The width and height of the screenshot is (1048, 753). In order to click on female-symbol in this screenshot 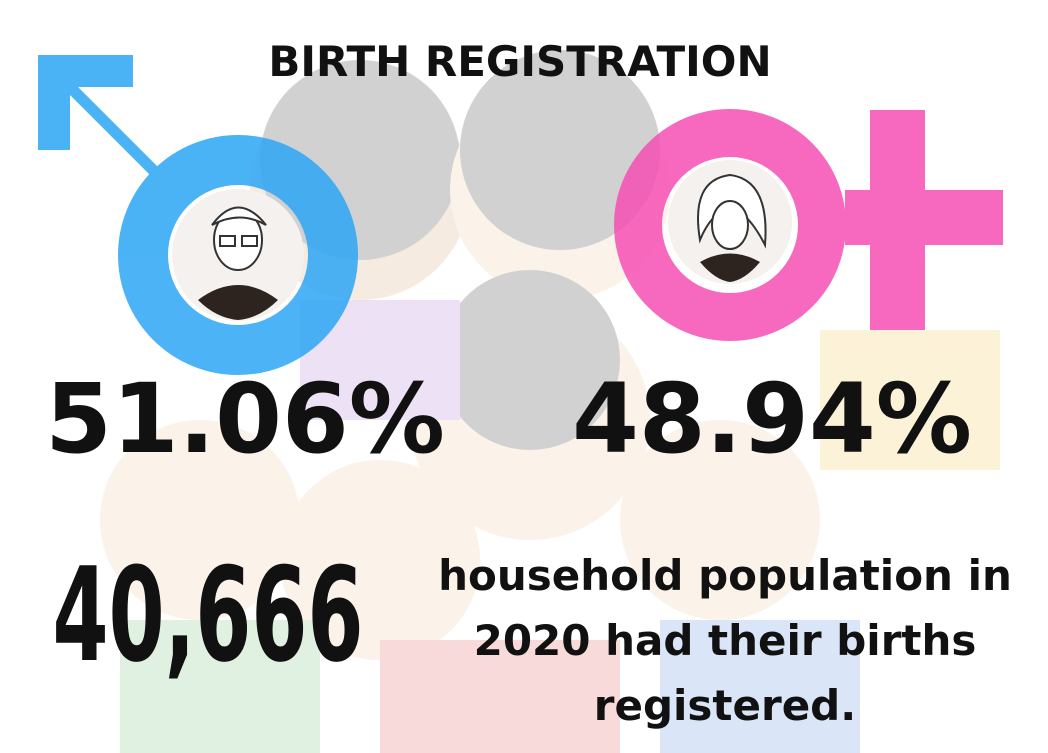, I will do `click(808, 225)`.